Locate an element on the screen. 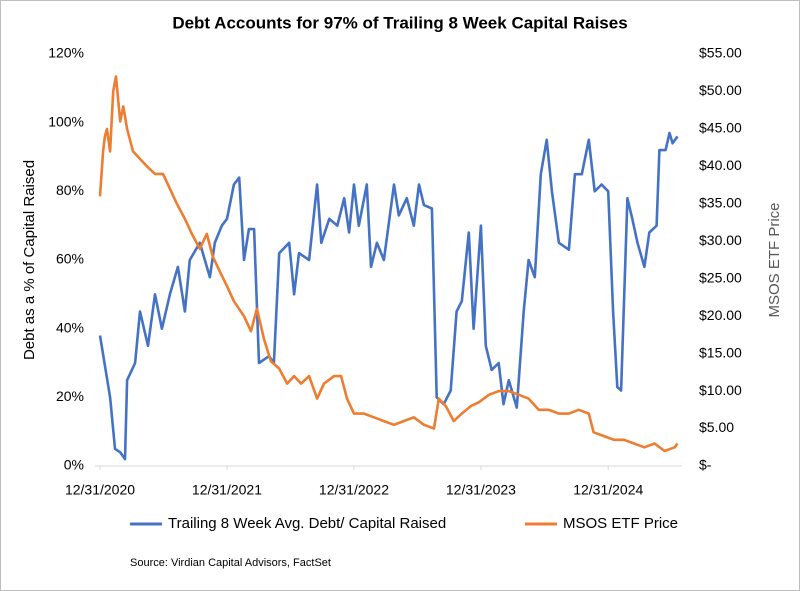 This screenshot has height=591, width=800. x-tick-label: 12/31/2023 is located at coordinates (481, 490).